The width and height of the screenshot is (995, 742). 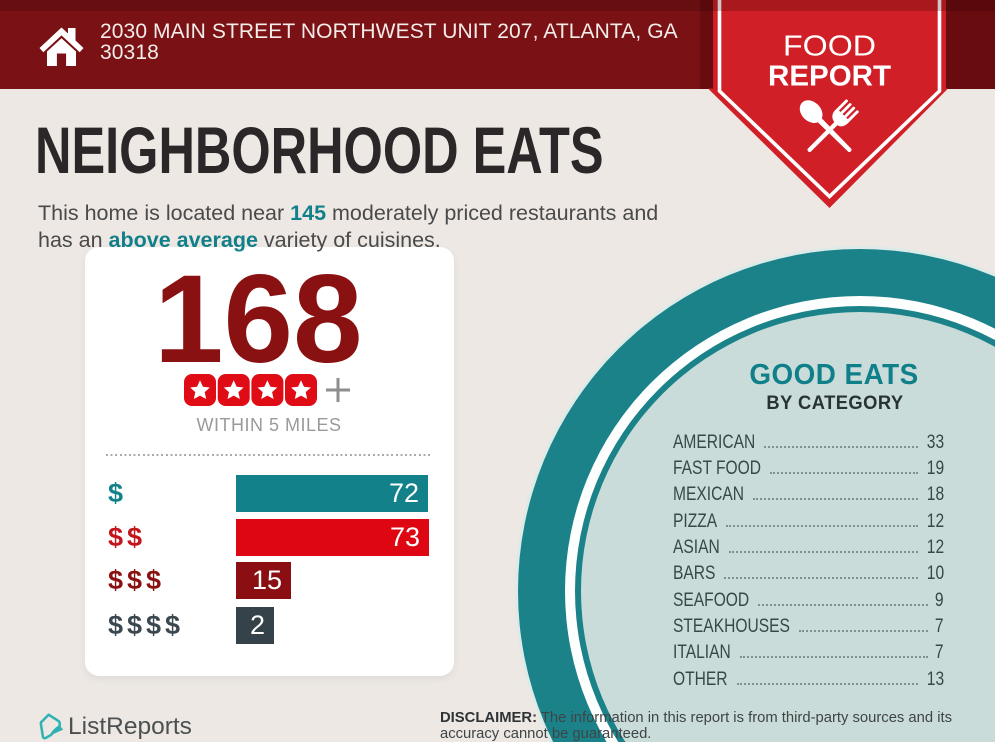 What do you see at coordinates (829, 47) in the screenshot?
I see `svg-text: FOOD` at bounding box center [829, 47].